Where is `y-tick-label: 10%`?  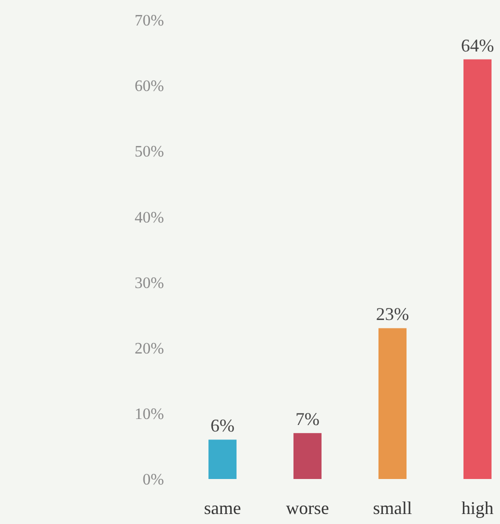 y-tick-label: 10% is located at coordinates (149, 415).